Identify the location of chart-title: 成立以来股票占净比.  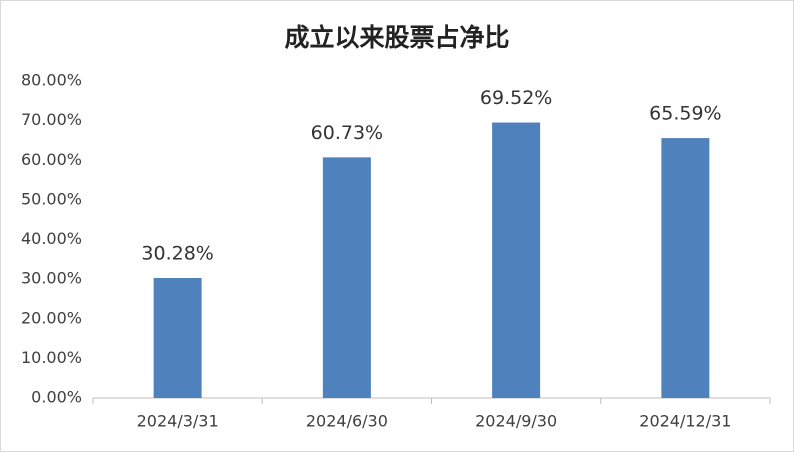
(396, 37).